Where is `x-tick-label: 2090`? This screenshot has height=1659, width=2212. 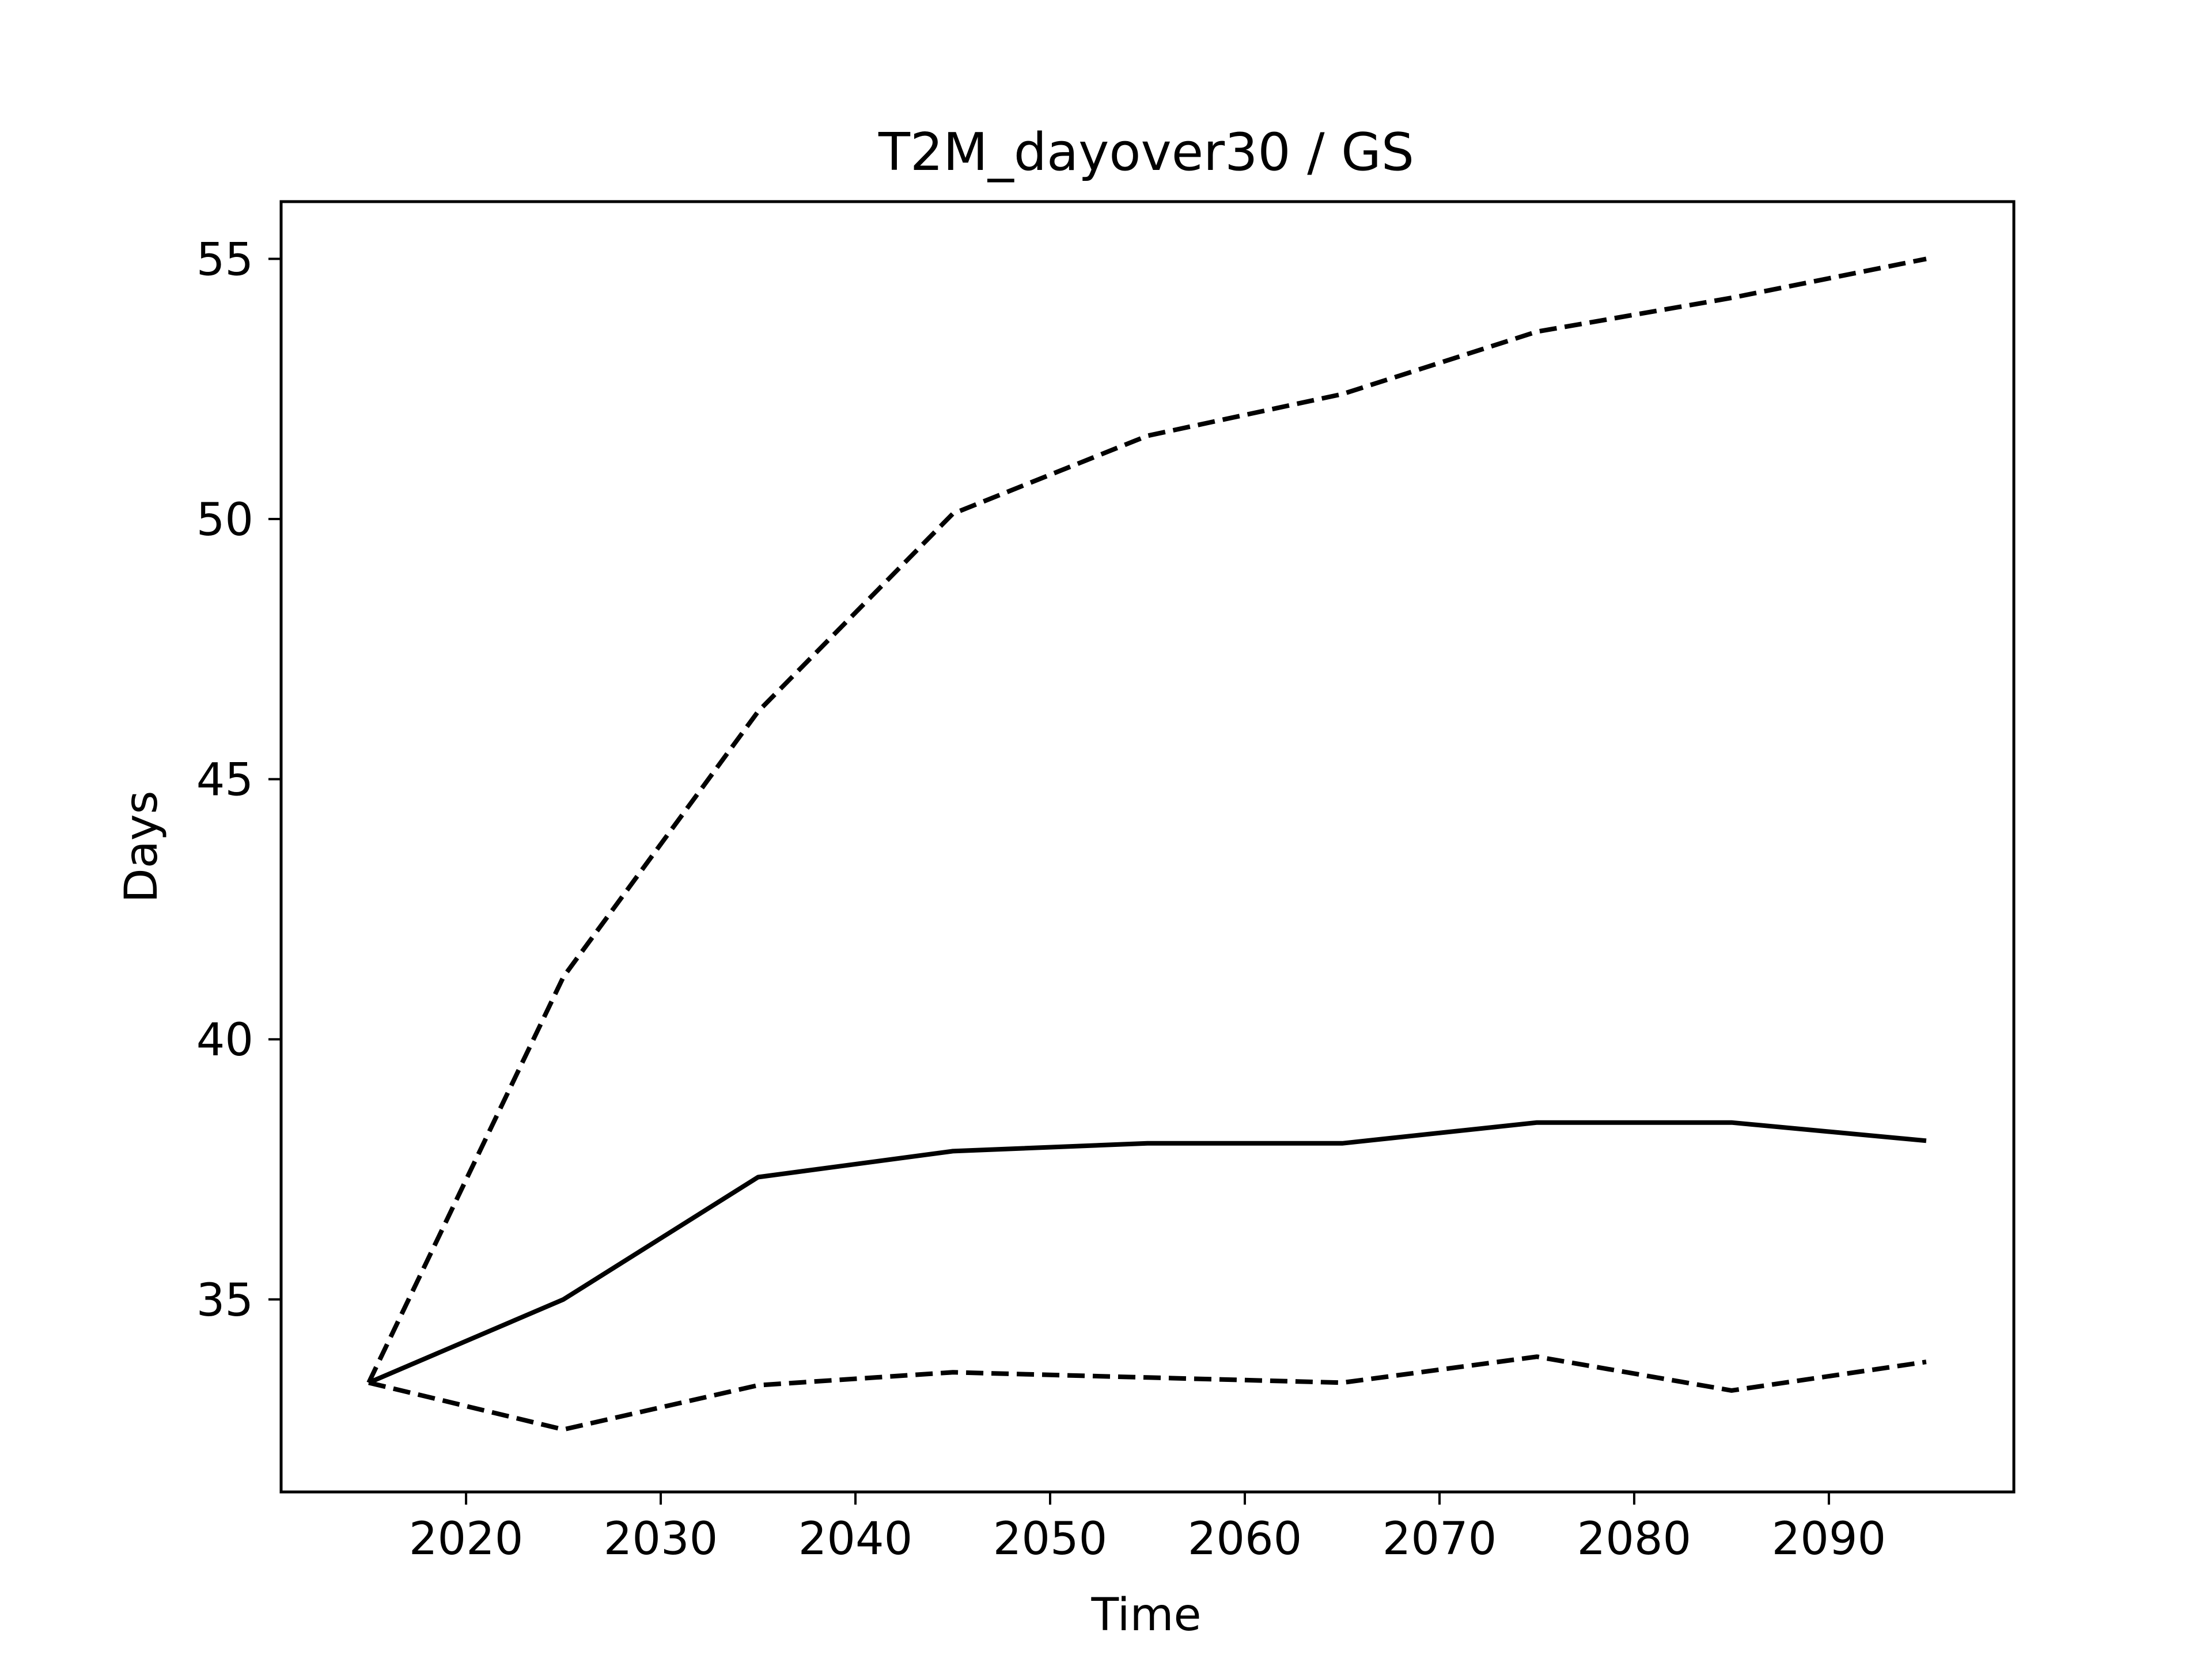
x-tick-label: 2090 is located at coordinates (1829, 1539).